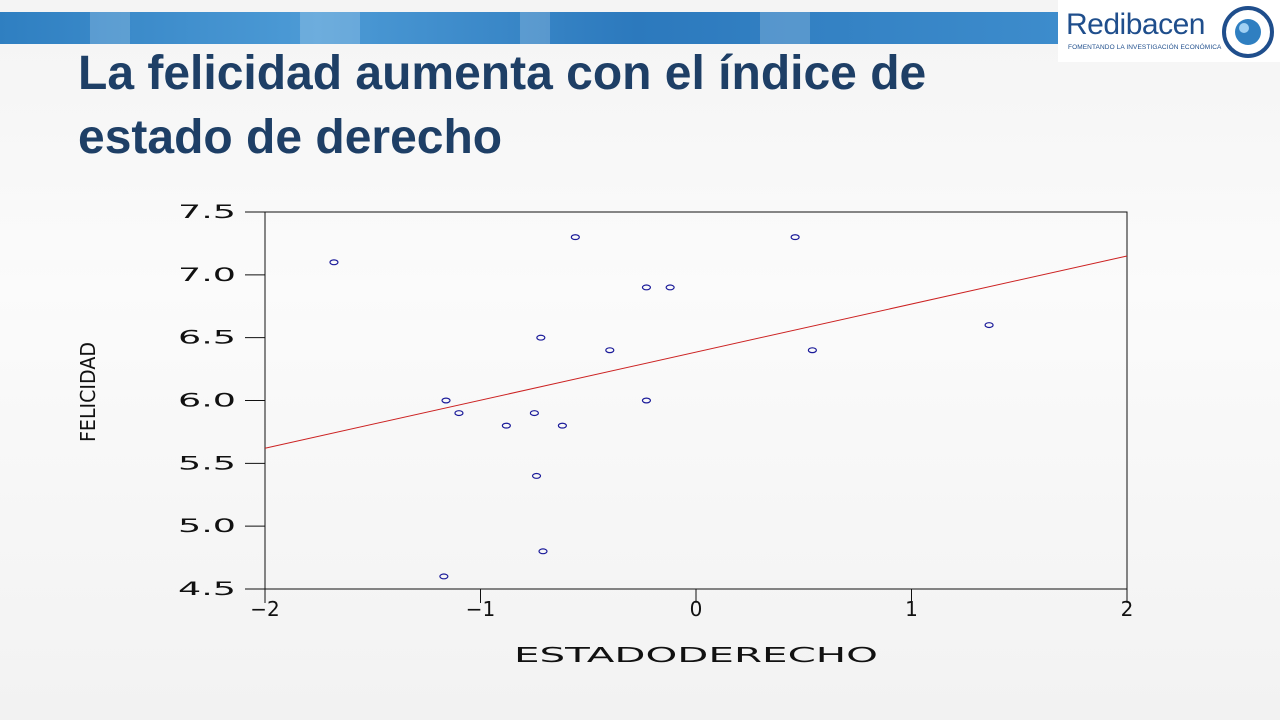 The image size is (1280, 720). What do you see at coordinates (911, 609) in the screenshot?
I see `x-tick-label: 1` at bounding box center [911, 609].